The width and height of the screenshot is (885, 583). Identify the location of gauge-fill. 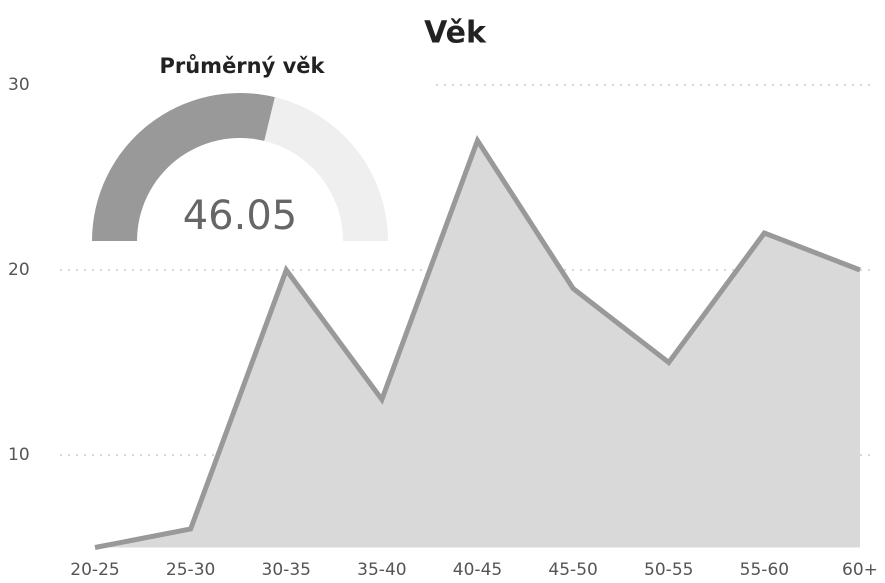
(183, 166).